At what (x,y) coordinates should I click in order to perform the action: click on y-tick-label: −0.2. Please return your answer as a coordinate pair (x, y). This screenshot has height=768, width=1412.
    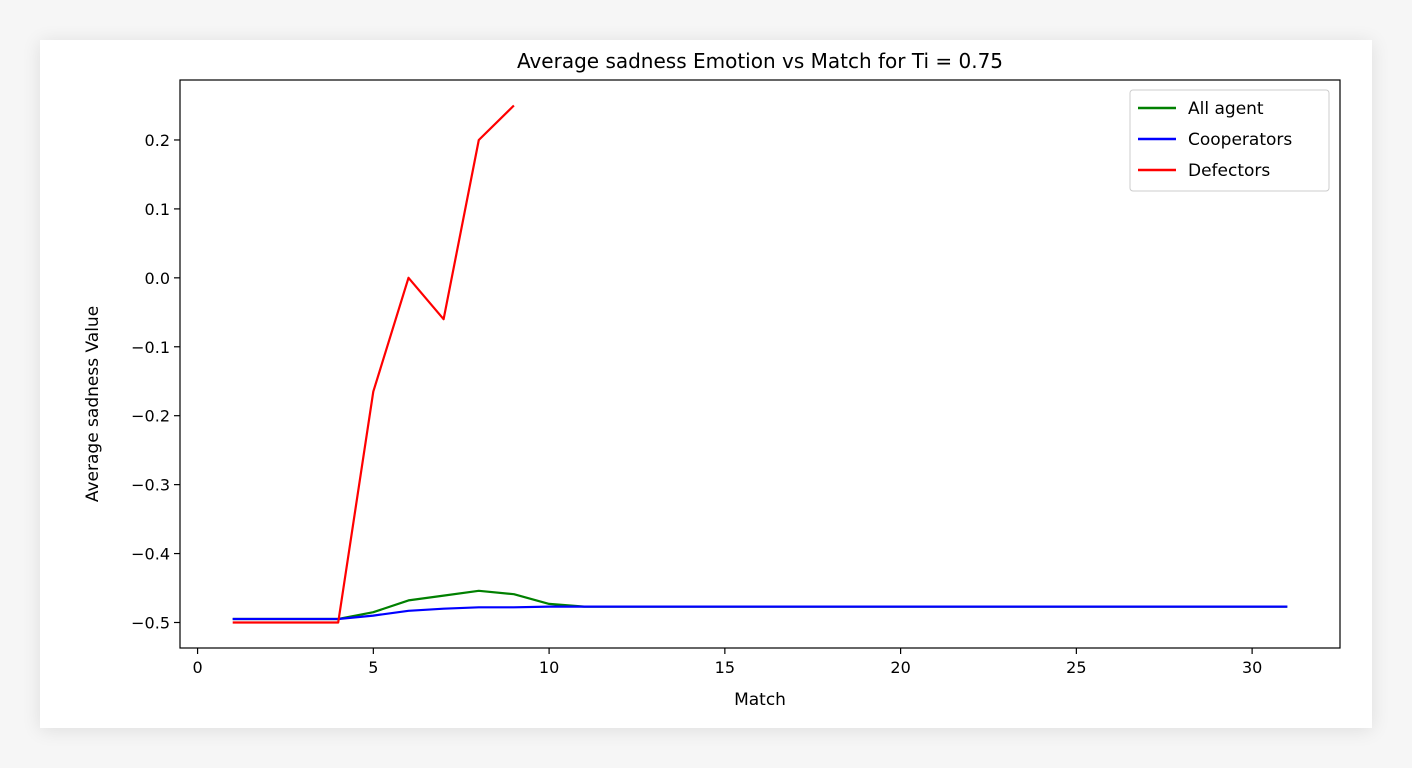
    Looking at the image, I should click on (150, 416).